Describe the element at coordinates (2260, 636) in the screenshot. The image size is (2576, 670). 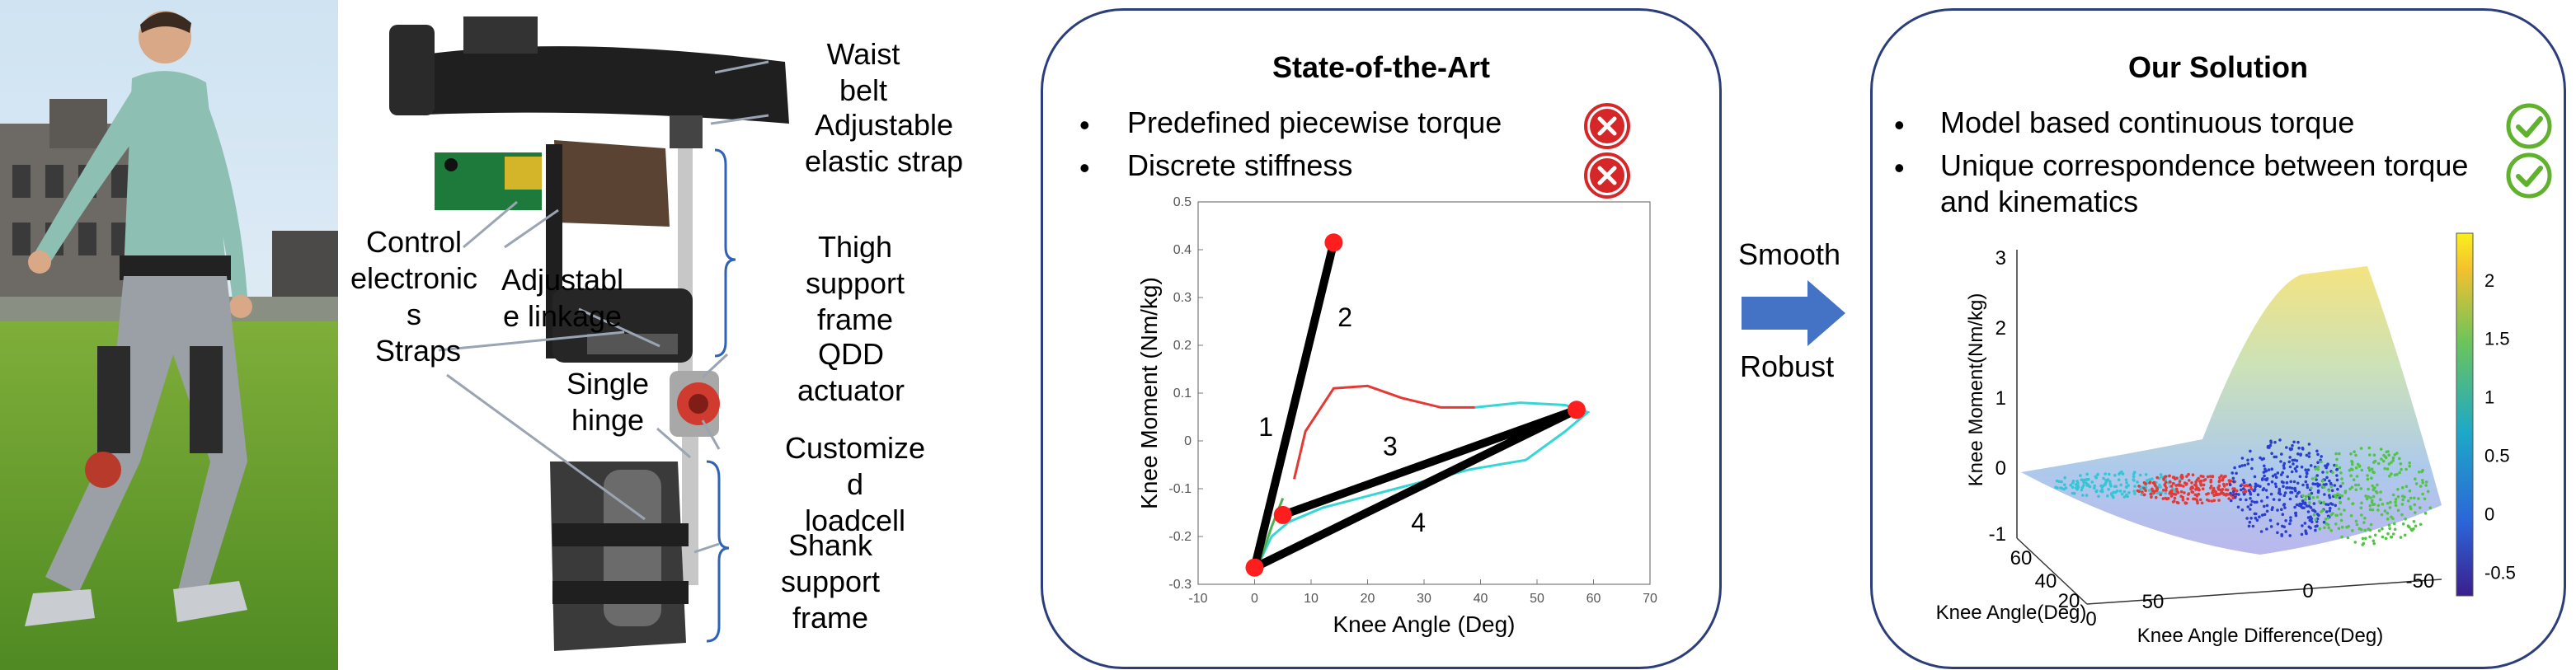
I see `x-axis-label: Knee Angle Difference(Deg)` at that location.